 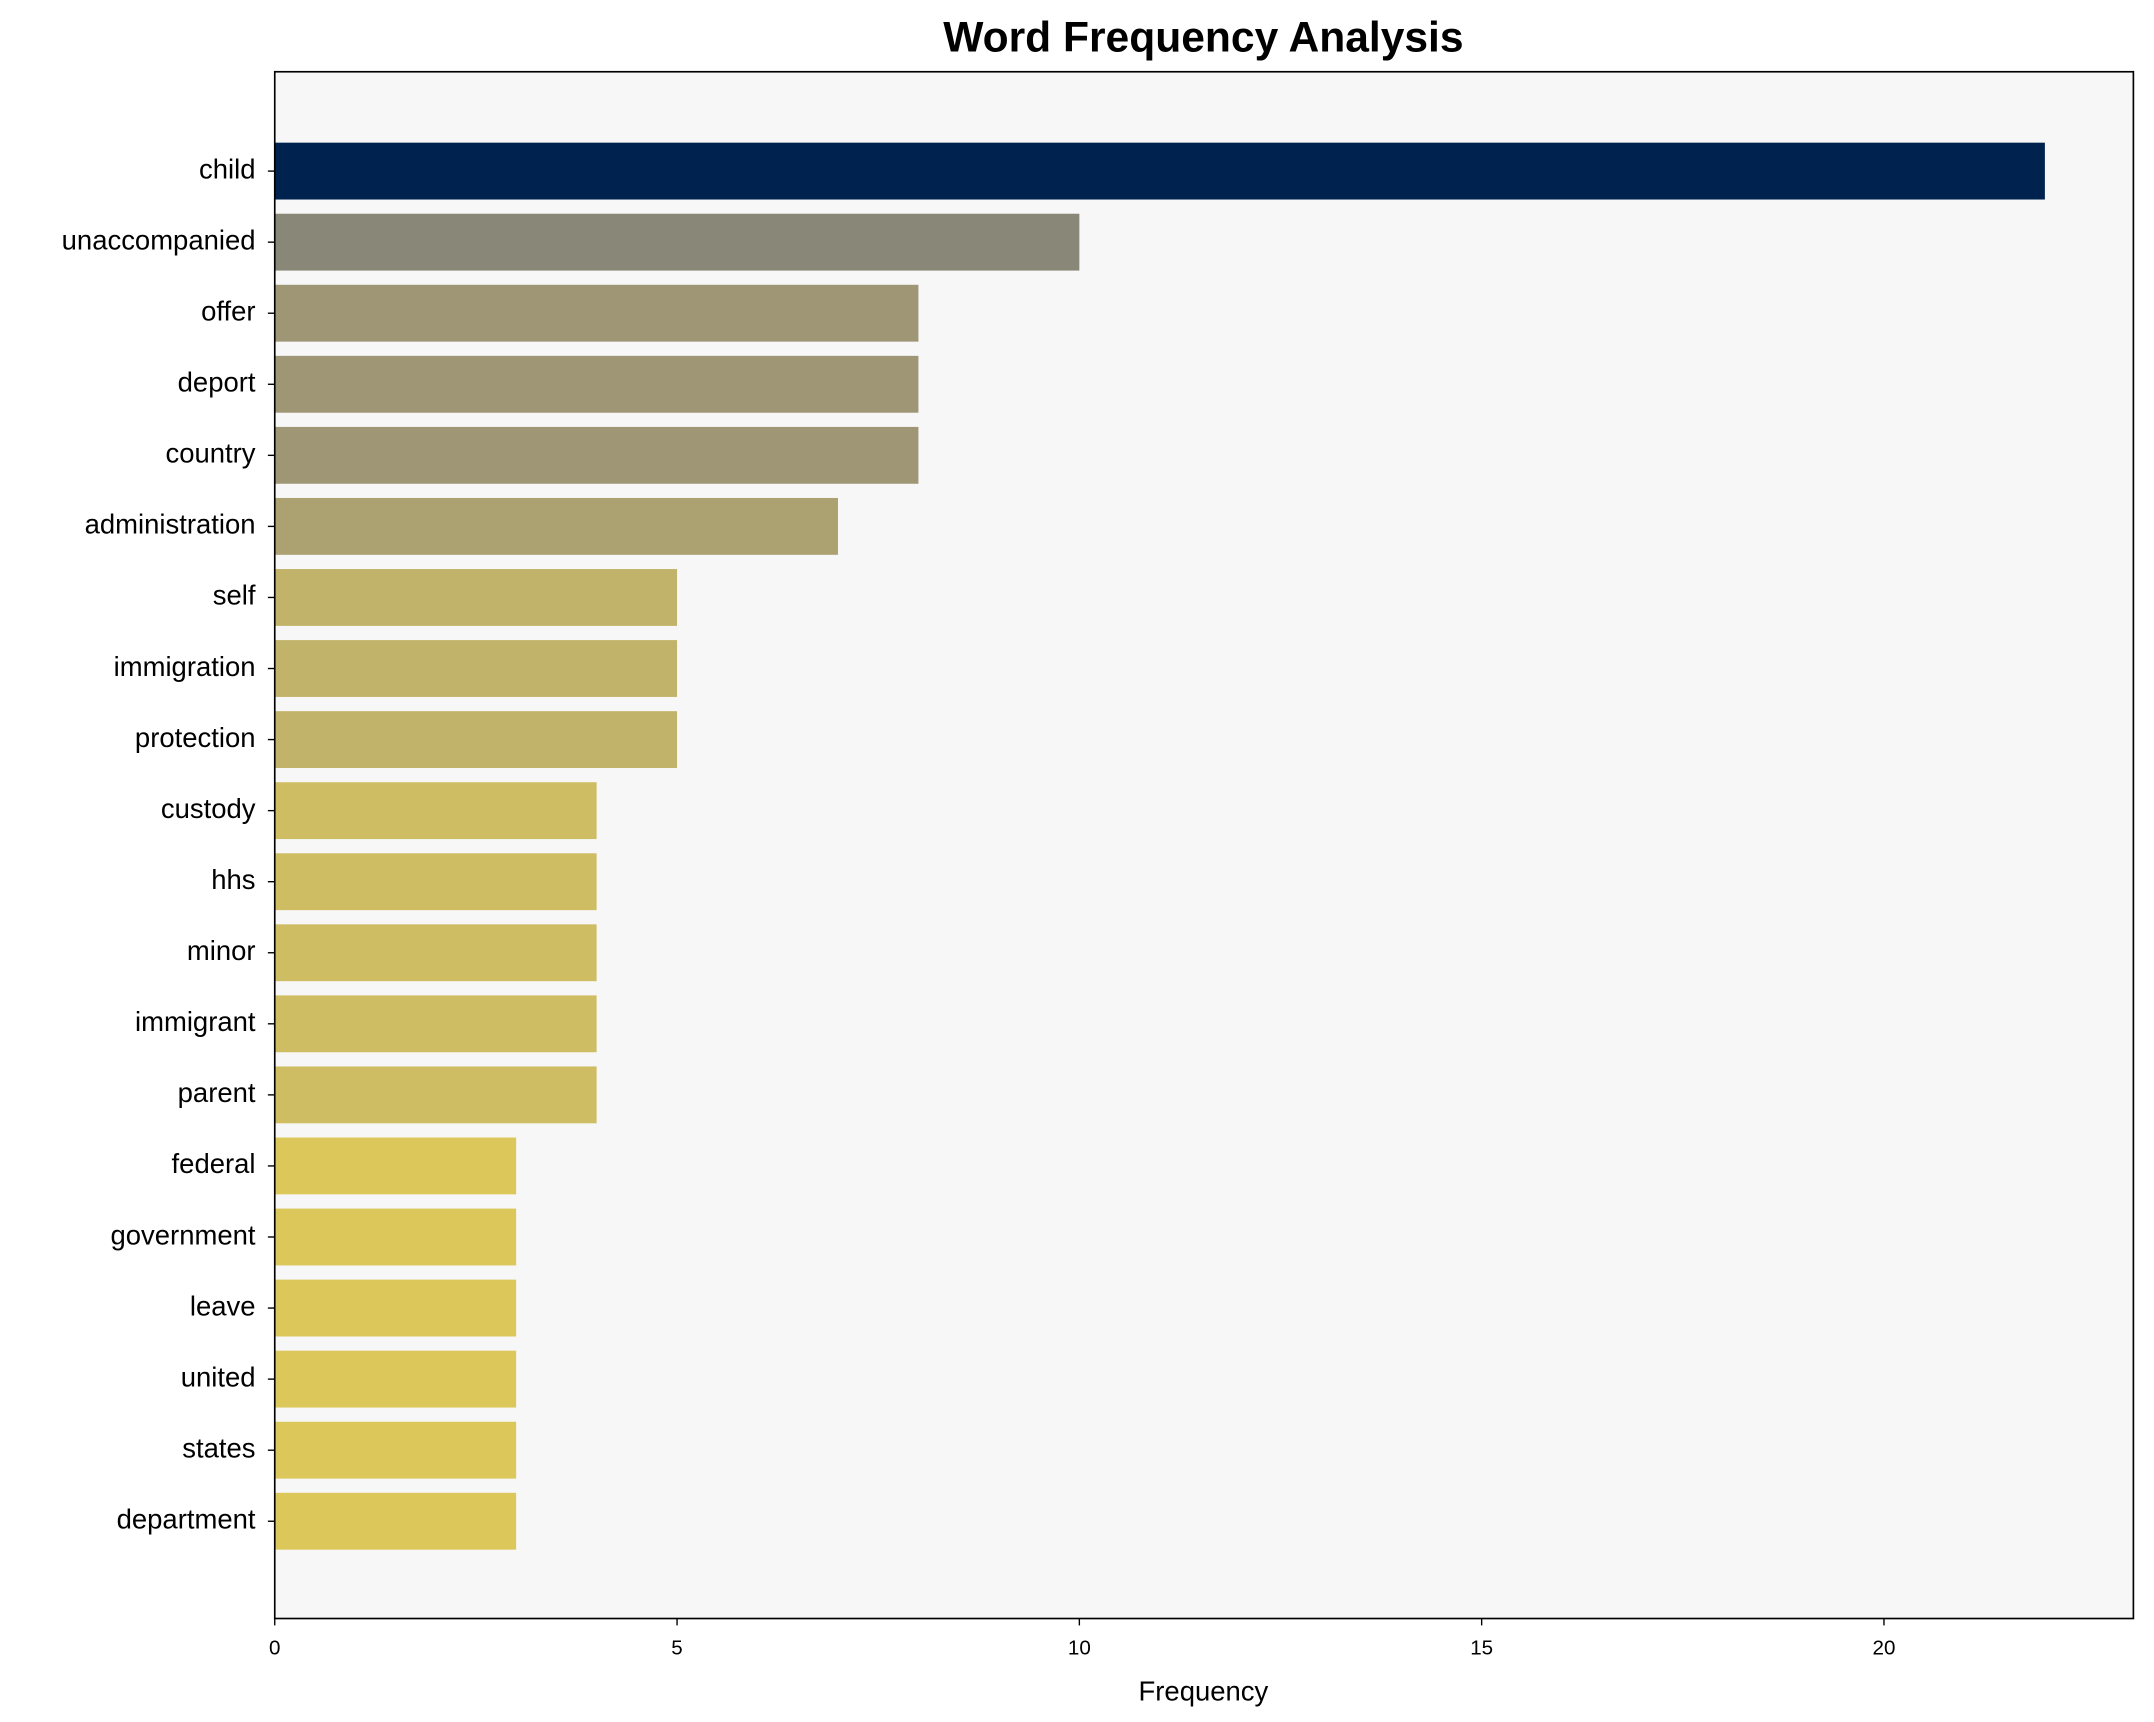 What do you see at coordinates (234, 595) in the screenshot?
I see `y-tick-label: self` at bounding box center [234, 595].